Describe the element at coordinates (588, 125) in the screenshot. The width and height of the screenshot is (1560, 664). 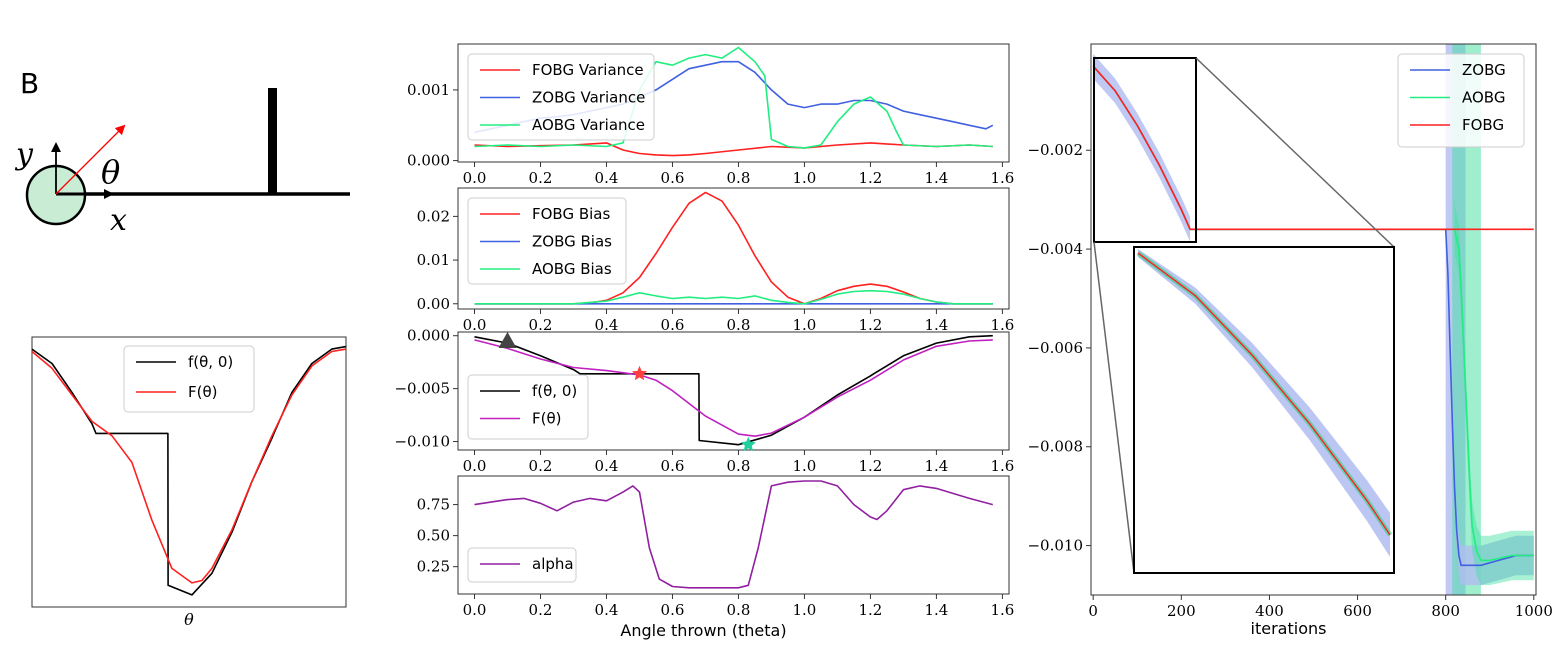
I see `legend-label: AOBG Variance` at that location.